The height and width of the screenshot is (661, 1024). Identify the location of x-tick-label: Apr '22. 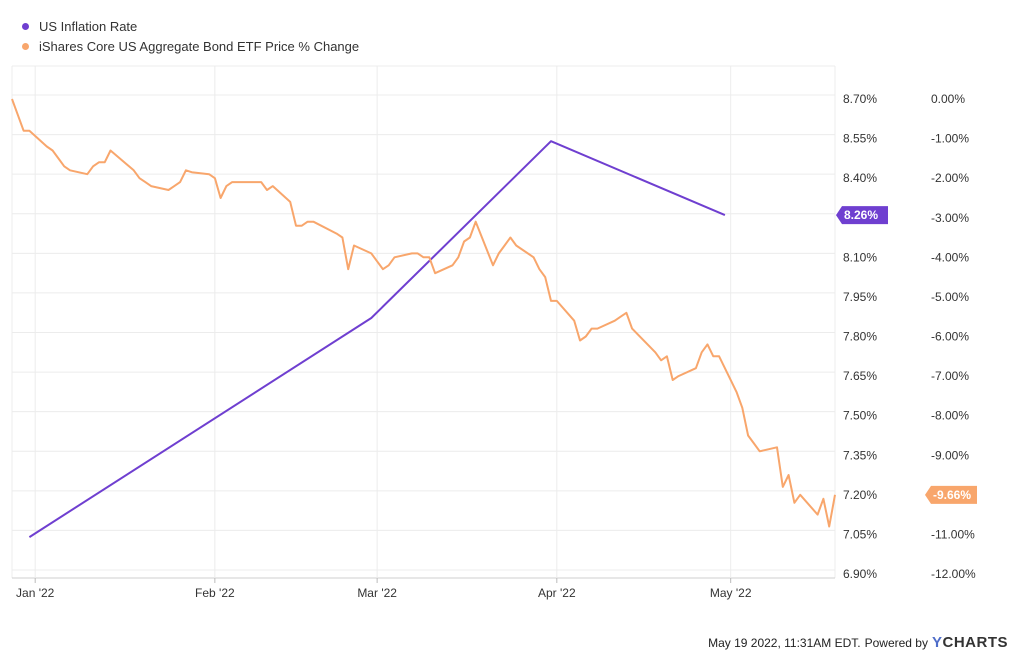
(557, 593).